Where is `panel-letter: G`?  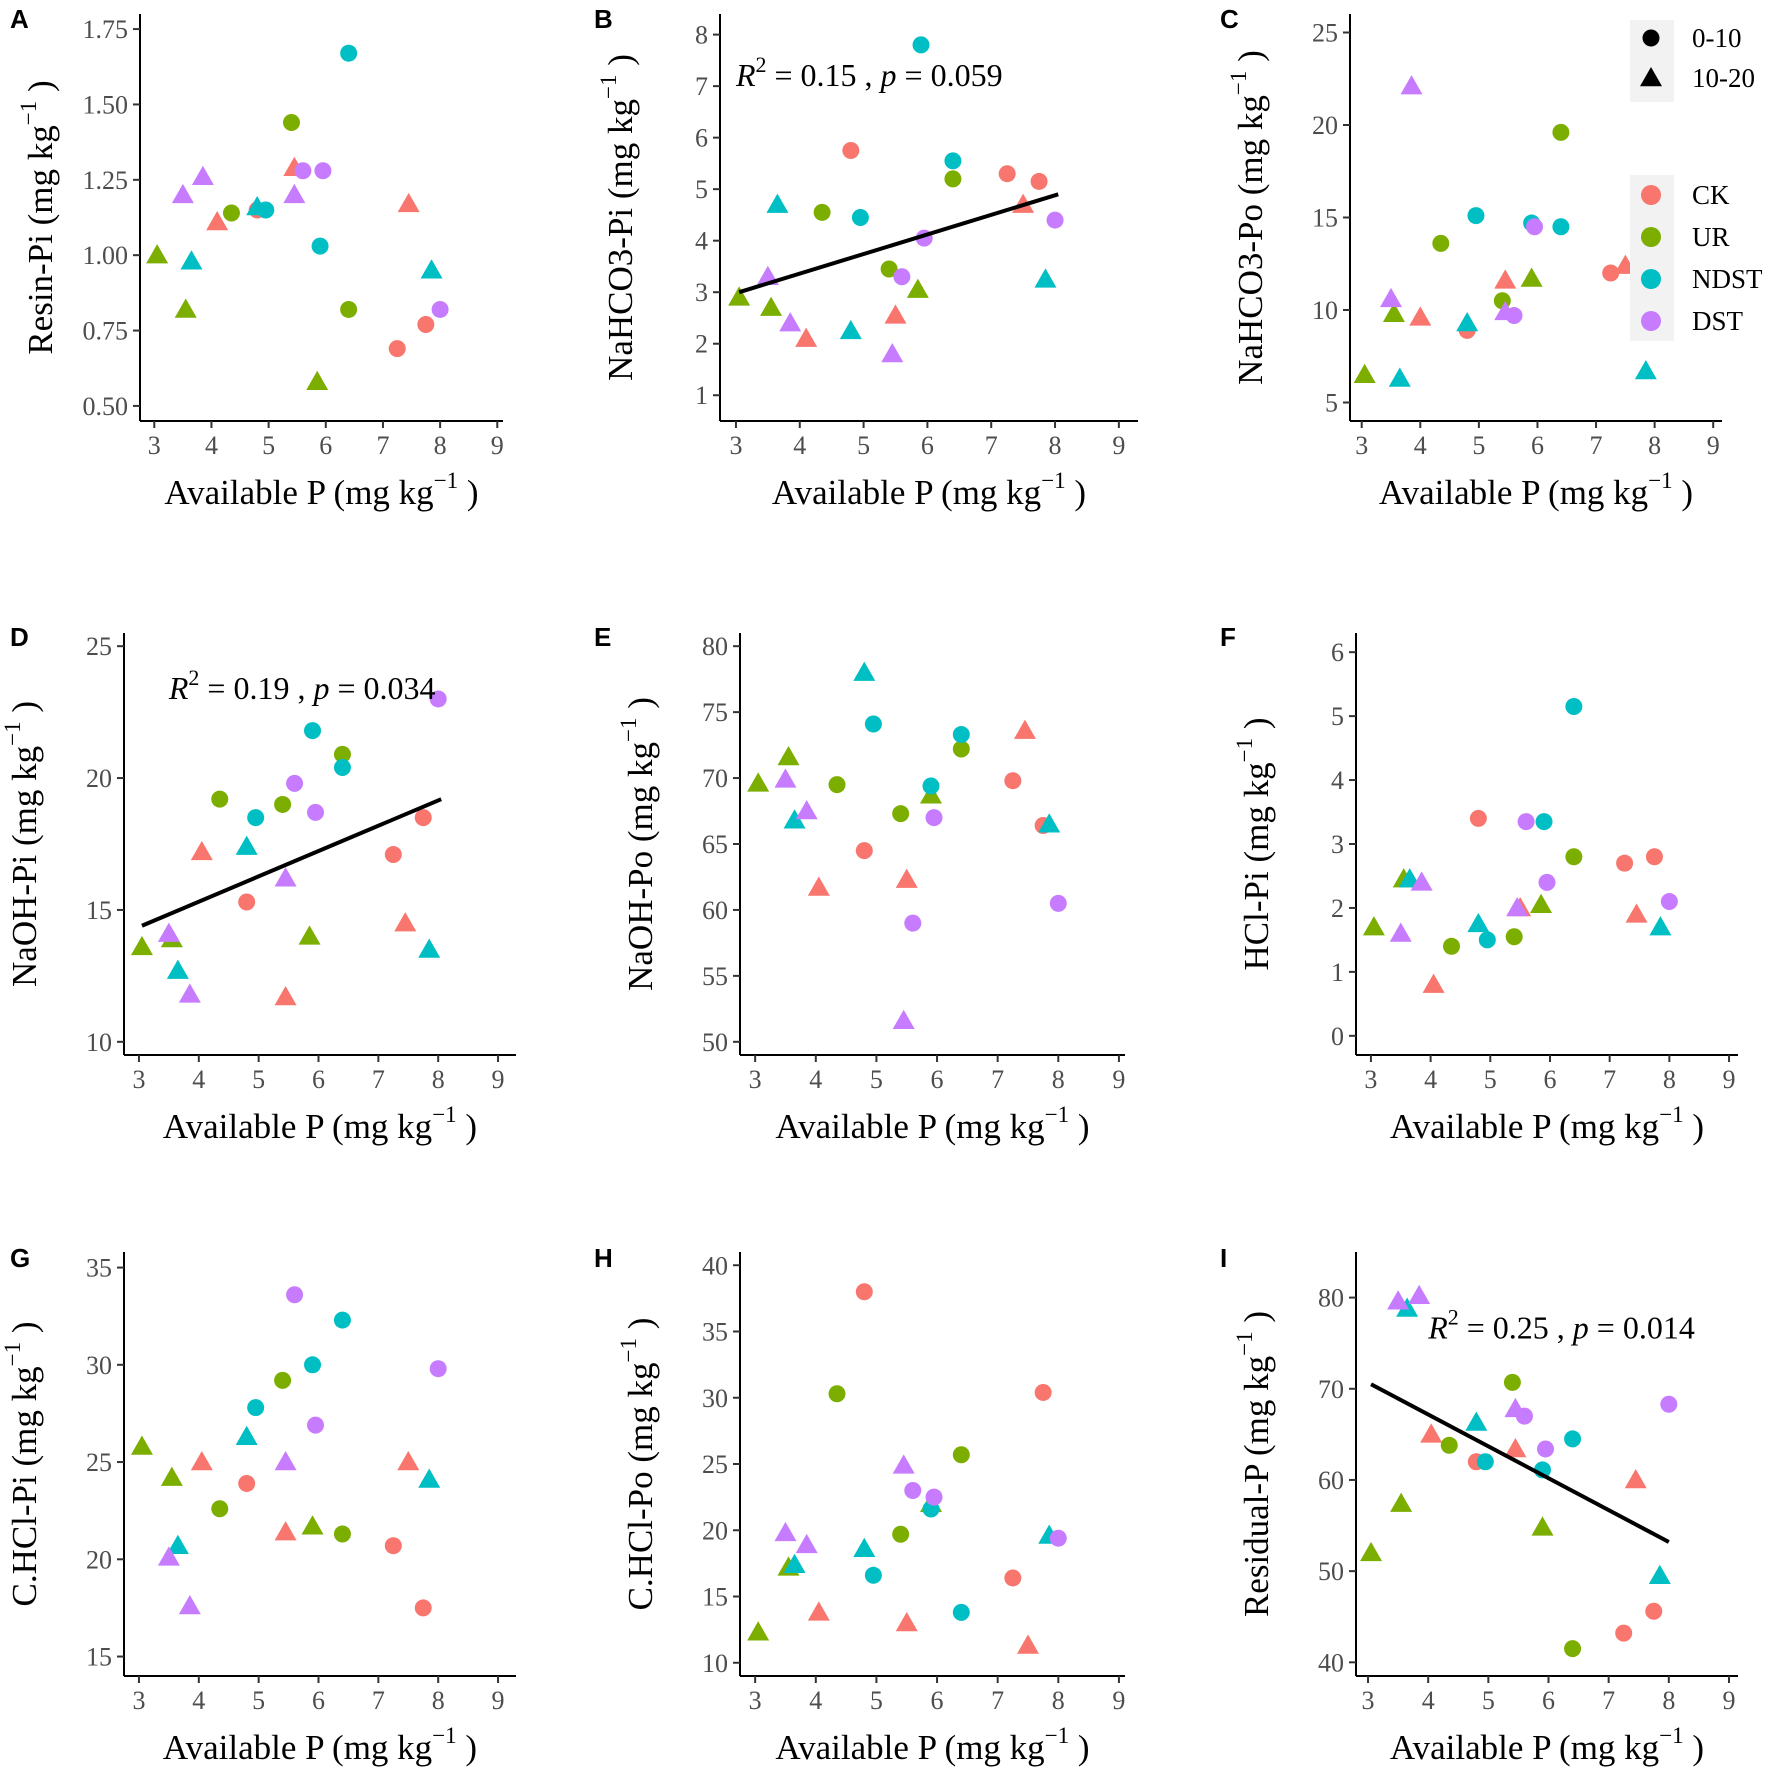 panel-letter: G is located at coordinates (20, 1258).